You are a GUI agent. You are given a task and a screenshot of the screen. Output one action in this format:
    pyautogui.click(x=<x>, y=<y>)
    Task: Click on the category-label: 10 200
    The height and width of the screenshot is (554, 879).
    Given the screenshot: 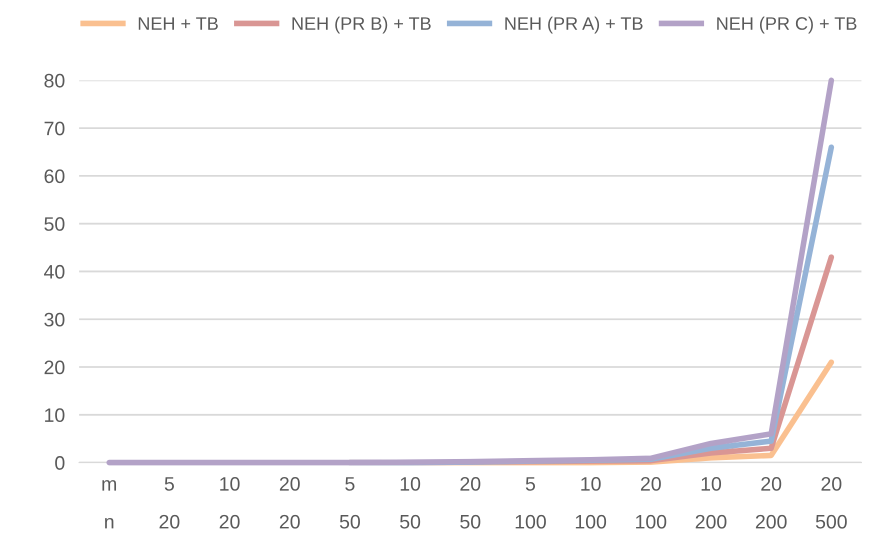 What is the action you would take?
    pyautogui.click(x=711, y=502)
    